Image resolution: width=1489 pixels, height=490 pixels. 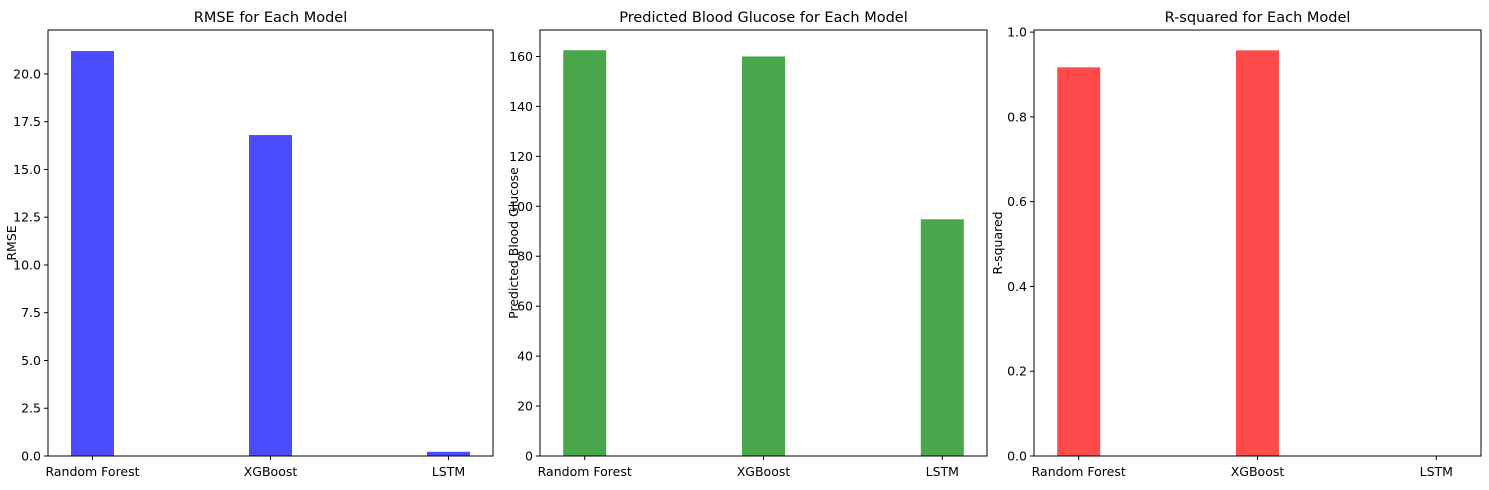 What do you see at coordinates (521, 106) in the screenshot?
I see `y-tick-label: 140` at bounding box center [521, 106].